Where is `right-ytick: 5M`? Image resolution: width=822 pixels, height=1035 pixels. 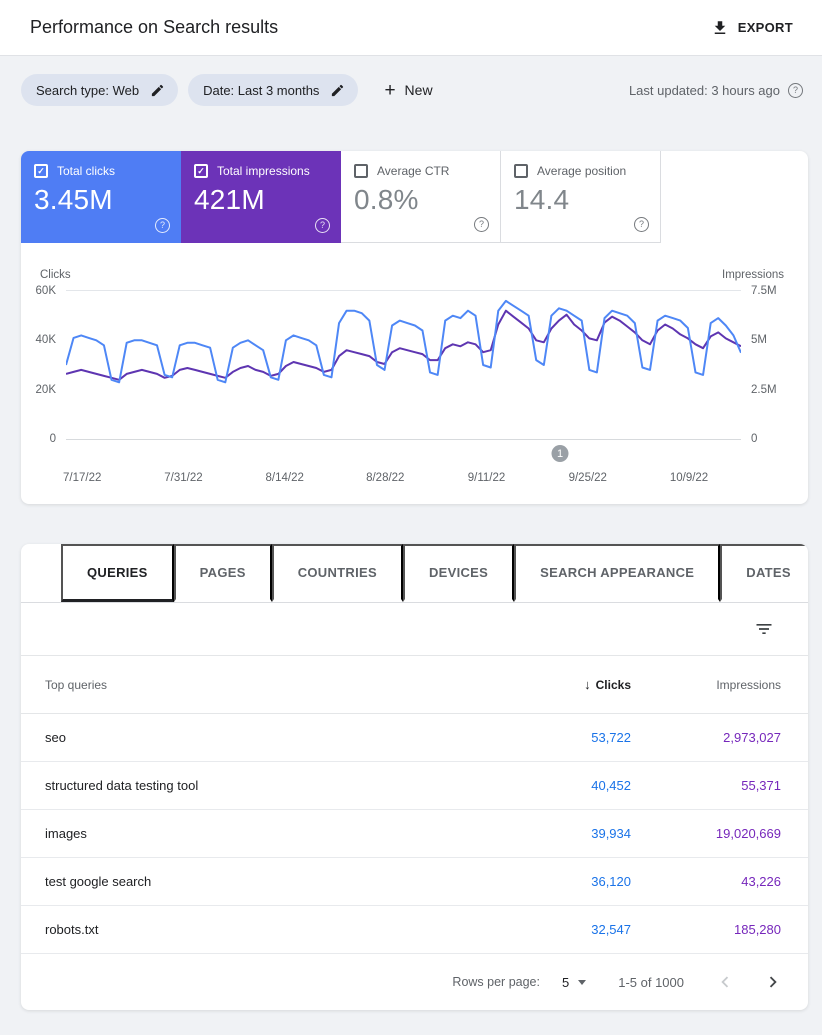
right-ytick: 5M is located at coordinates (759, 340).